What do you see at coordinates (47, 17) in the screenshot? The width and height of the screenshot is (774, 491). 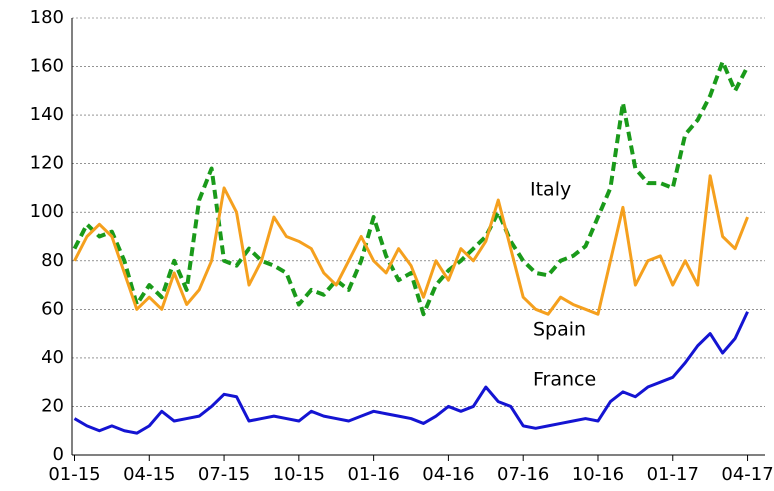 I see `y-tick-label: 180` at bounding box center [47, 17].